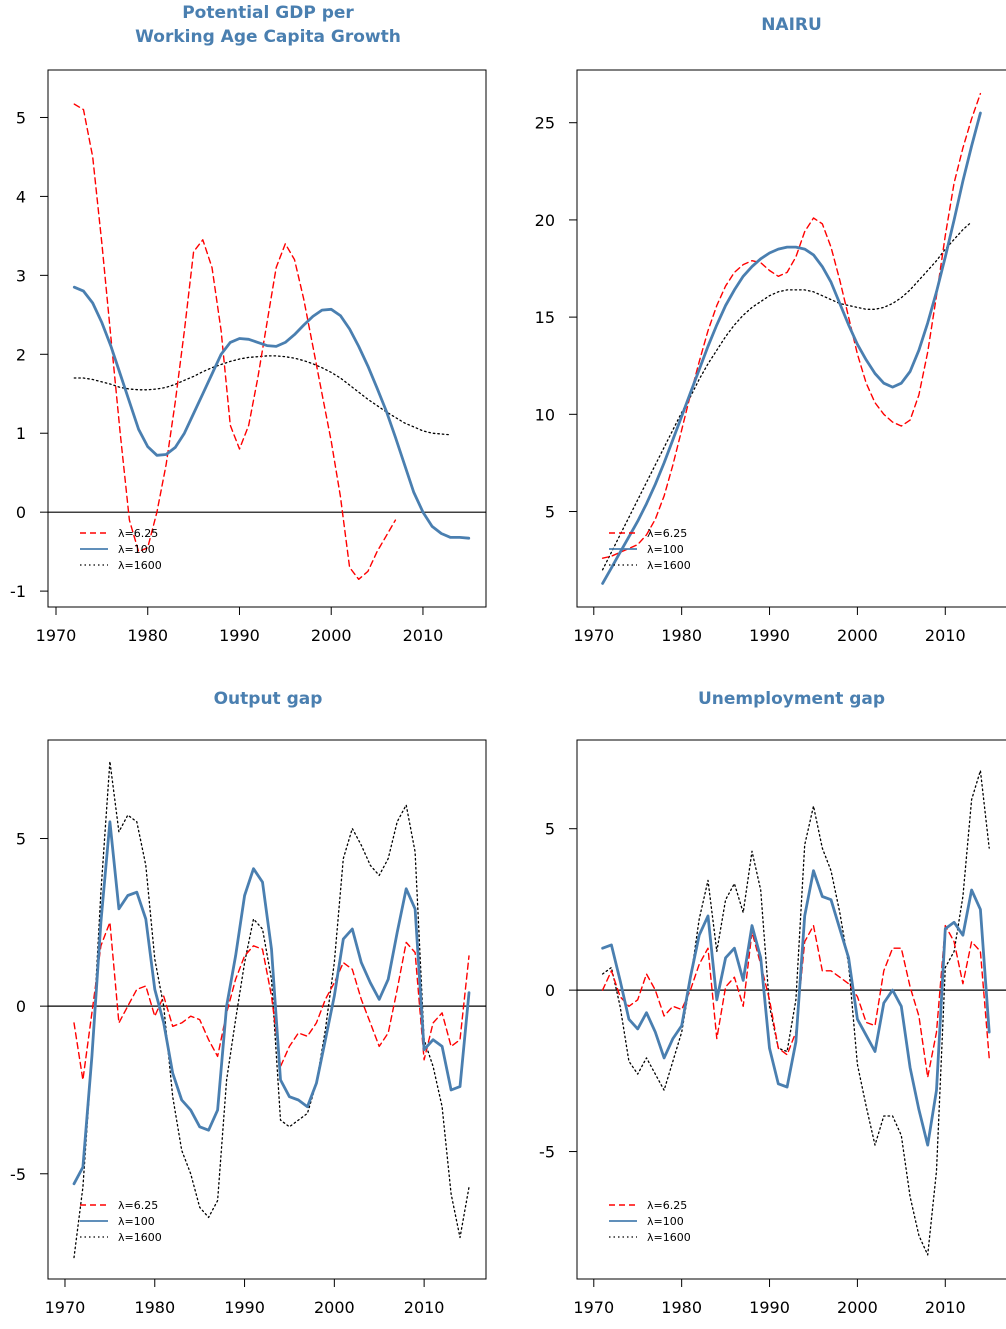 This screenshot has height=1329, width=1006. Describe the element at coordinates (21, 196) in the screenshot. I see `y-tick-label: 4` at that location.